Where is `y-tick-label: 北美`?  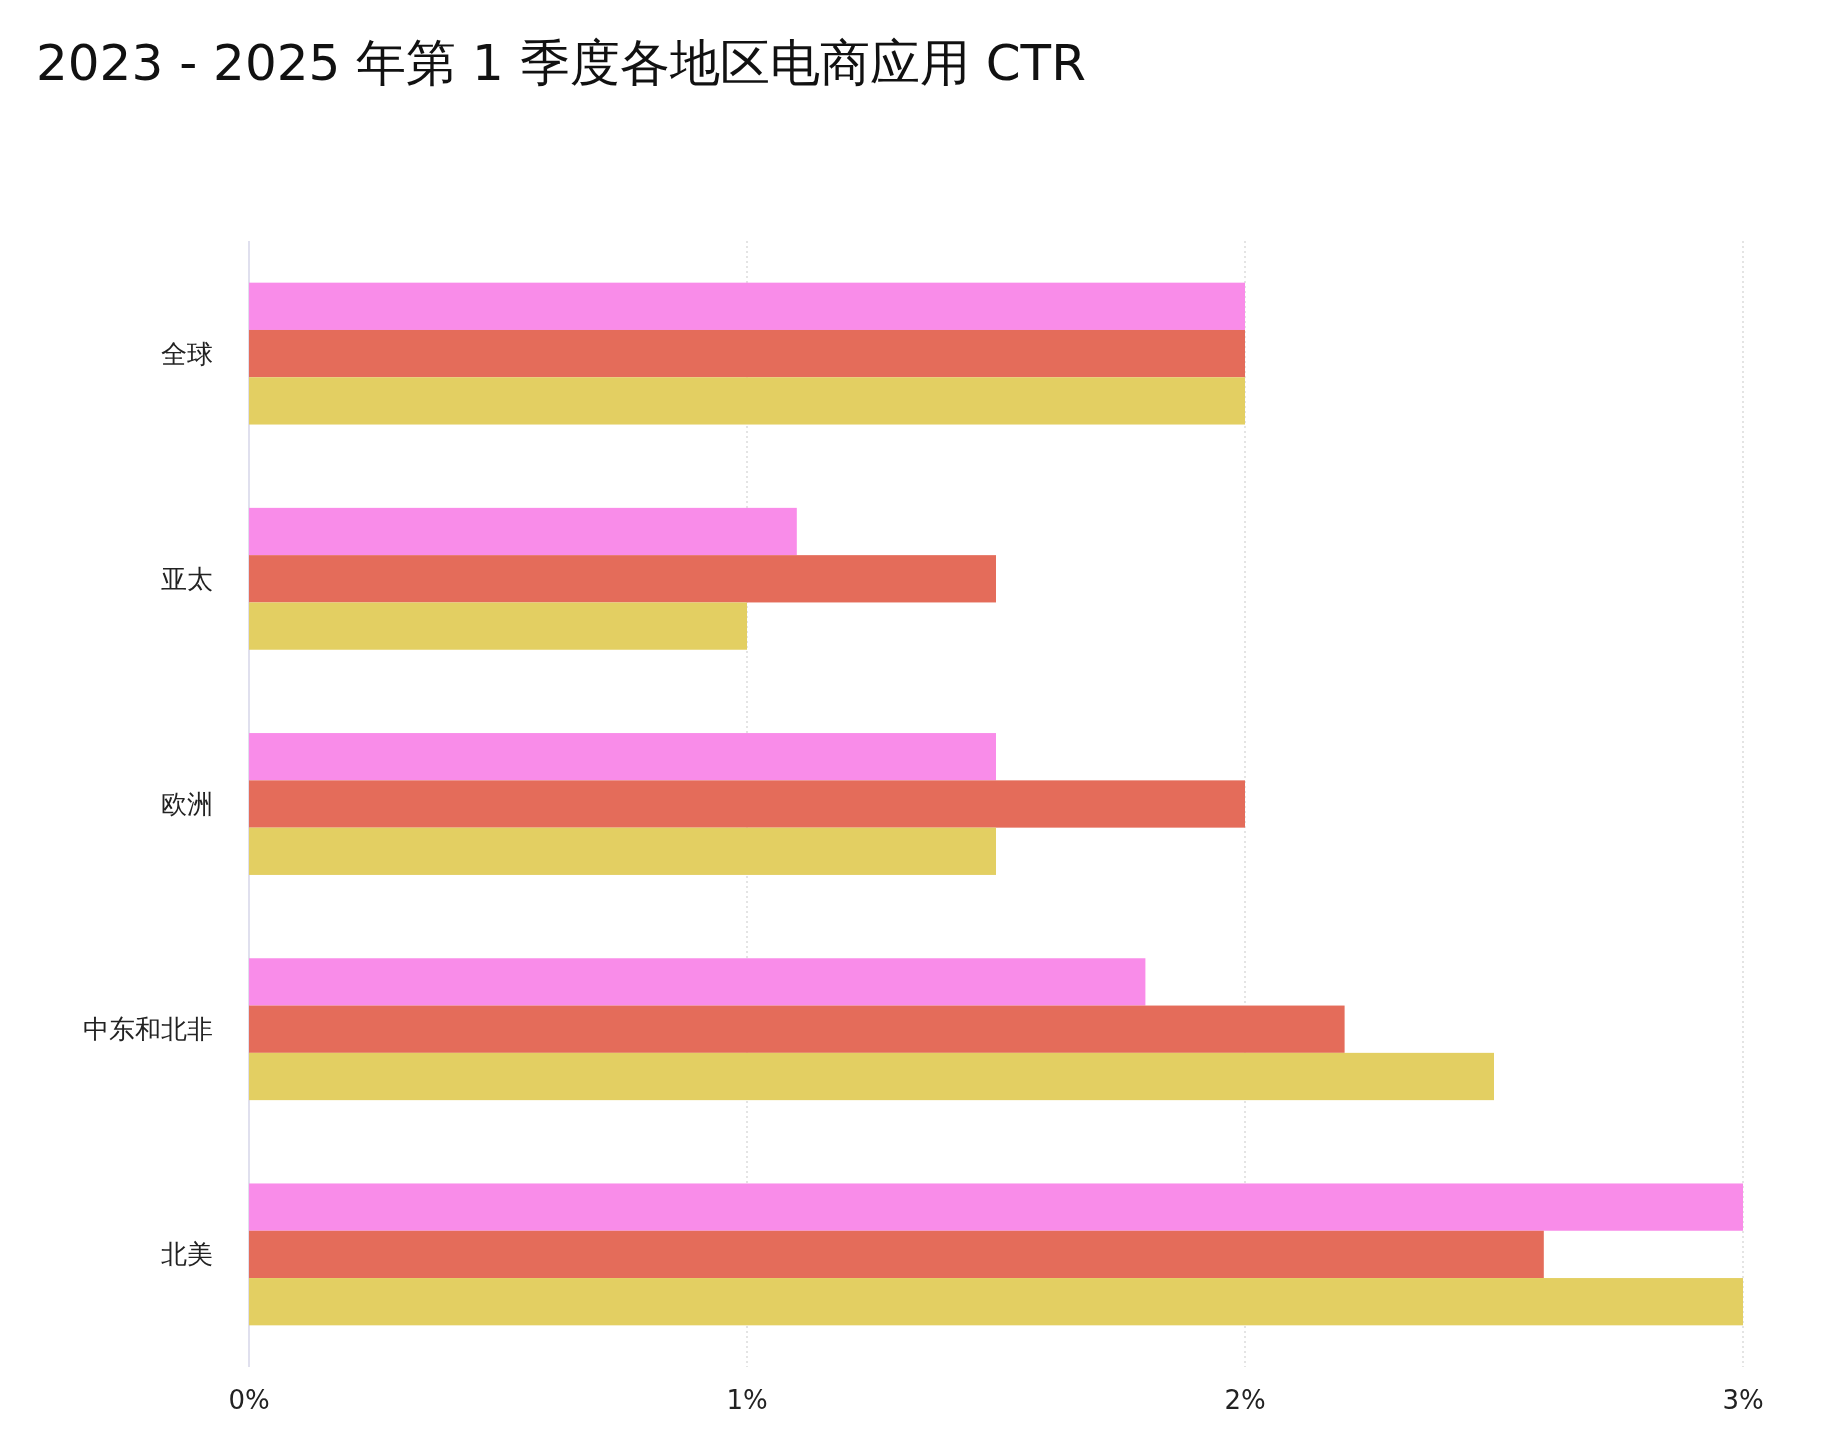 y-tick-label: 北美 is located at coordinates (187, 1254).